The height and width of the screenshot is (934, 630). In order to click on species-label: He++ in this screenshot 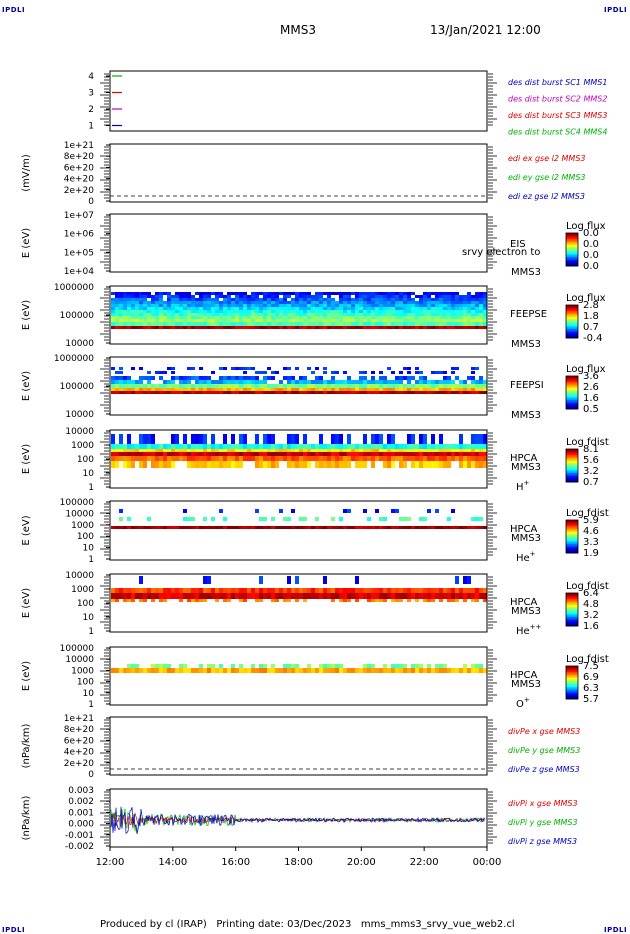, I will do `click(529, 630)`.